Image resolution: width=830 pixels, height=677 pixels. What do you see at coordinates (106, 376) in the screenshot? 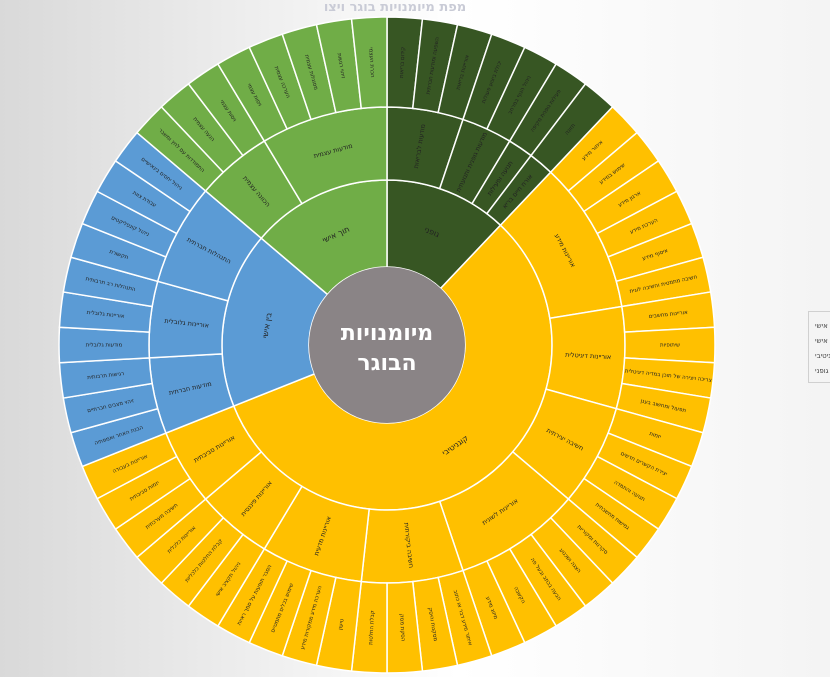
I see `skill-label: רגישות תרבותית` at bounding box center [106, 376].